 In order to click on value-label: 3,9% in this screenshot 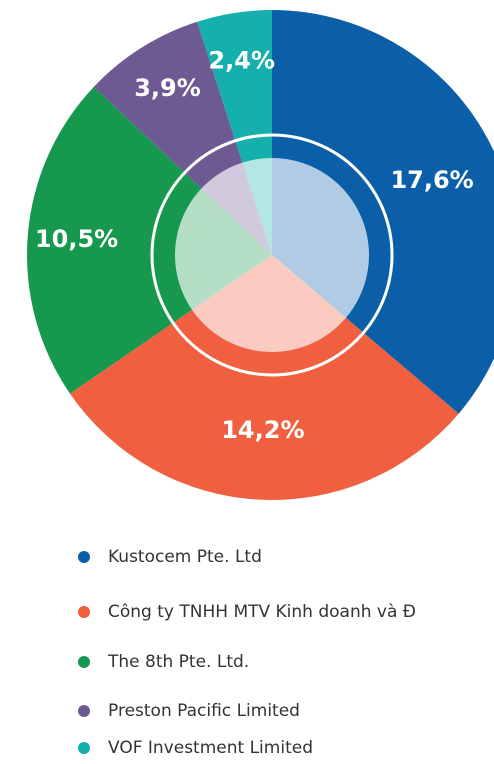, I will do `click(167, 88)`.